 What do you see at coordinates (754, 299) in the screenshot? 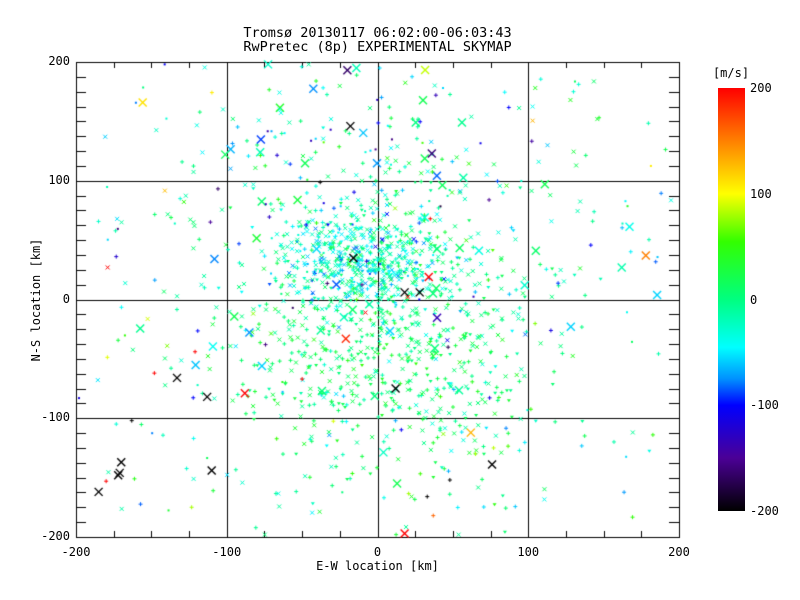
I see `colorbar-tick-label-0: 0` at bounding box center [754, 299].